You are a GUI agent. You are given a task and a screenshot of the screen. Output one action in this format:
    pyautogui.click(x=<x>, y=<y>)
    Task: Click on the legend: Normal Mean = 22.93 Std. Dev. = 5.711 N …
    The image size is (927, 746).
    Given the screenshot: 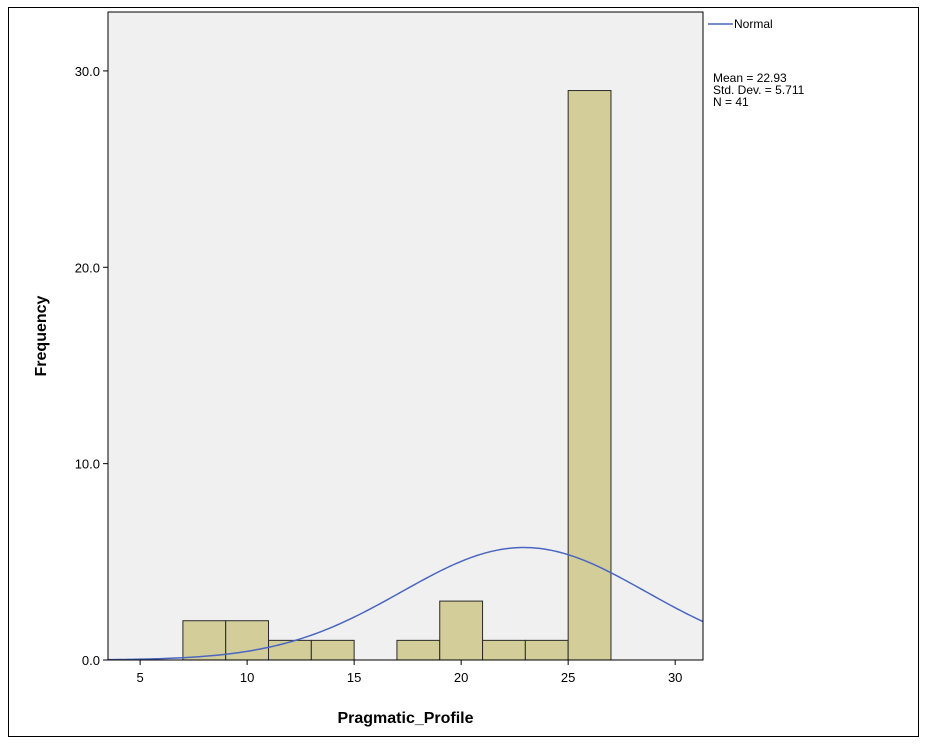 What is the action you would take?
    pyautogui.click(x=756, y=63)
    